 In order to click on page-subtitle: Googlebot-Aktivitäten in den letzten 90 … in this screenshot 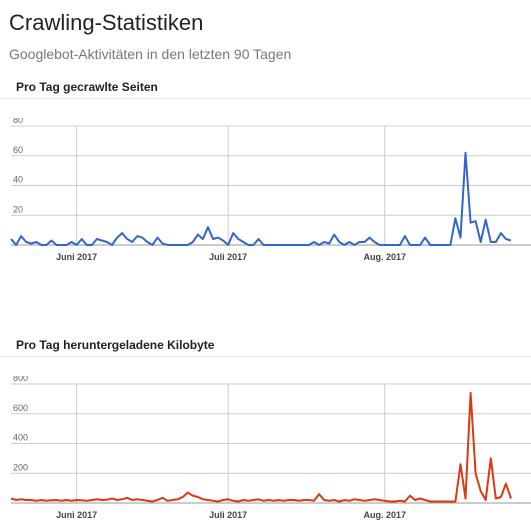, I will do `click(150, 54)`.